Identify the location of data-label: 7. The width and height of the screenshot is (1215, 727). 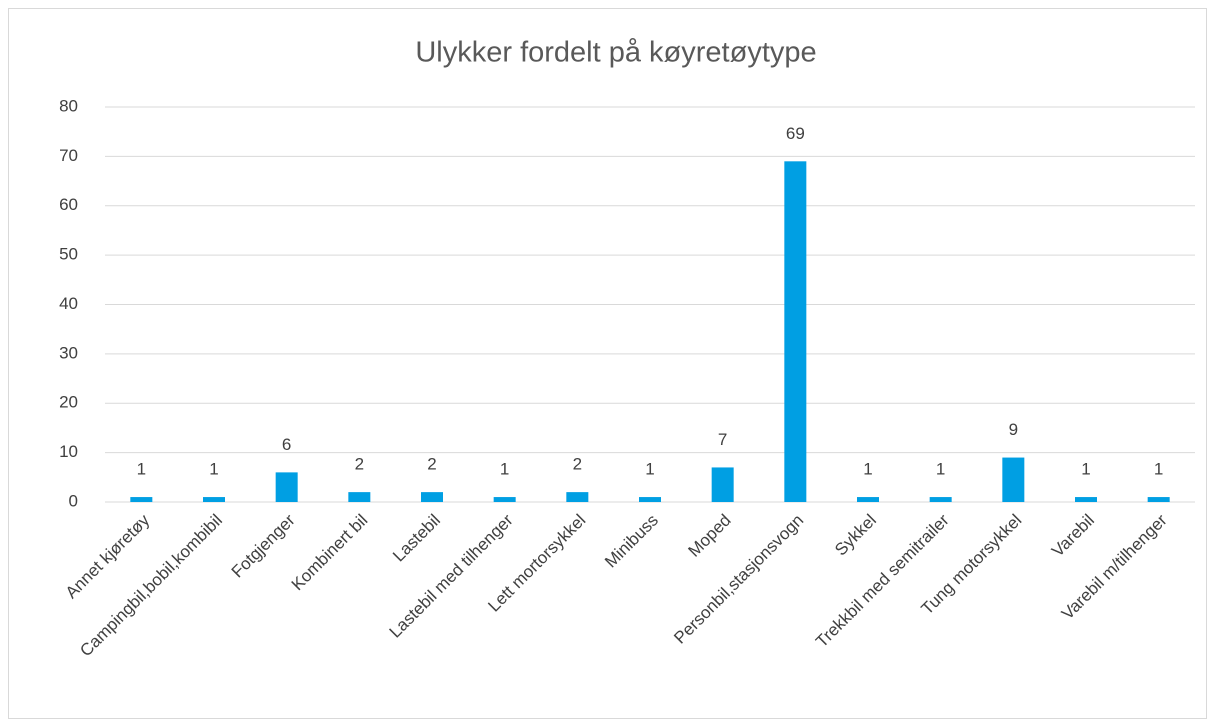
(722, 439).